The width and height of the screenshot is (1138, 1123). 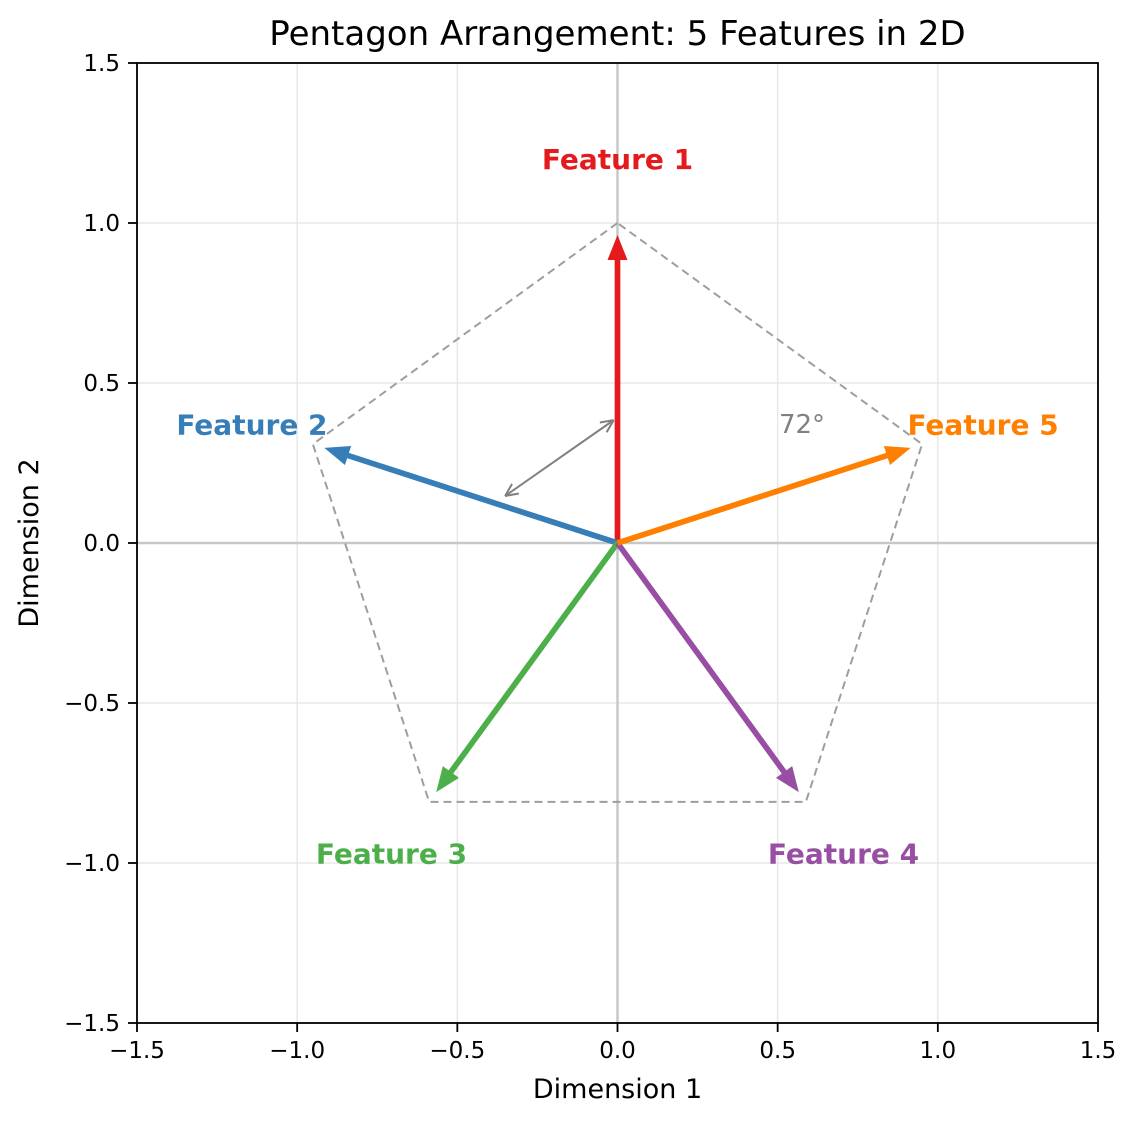 I want to click on x-tick-label: 1.5, so click(x=1098, y=1051).